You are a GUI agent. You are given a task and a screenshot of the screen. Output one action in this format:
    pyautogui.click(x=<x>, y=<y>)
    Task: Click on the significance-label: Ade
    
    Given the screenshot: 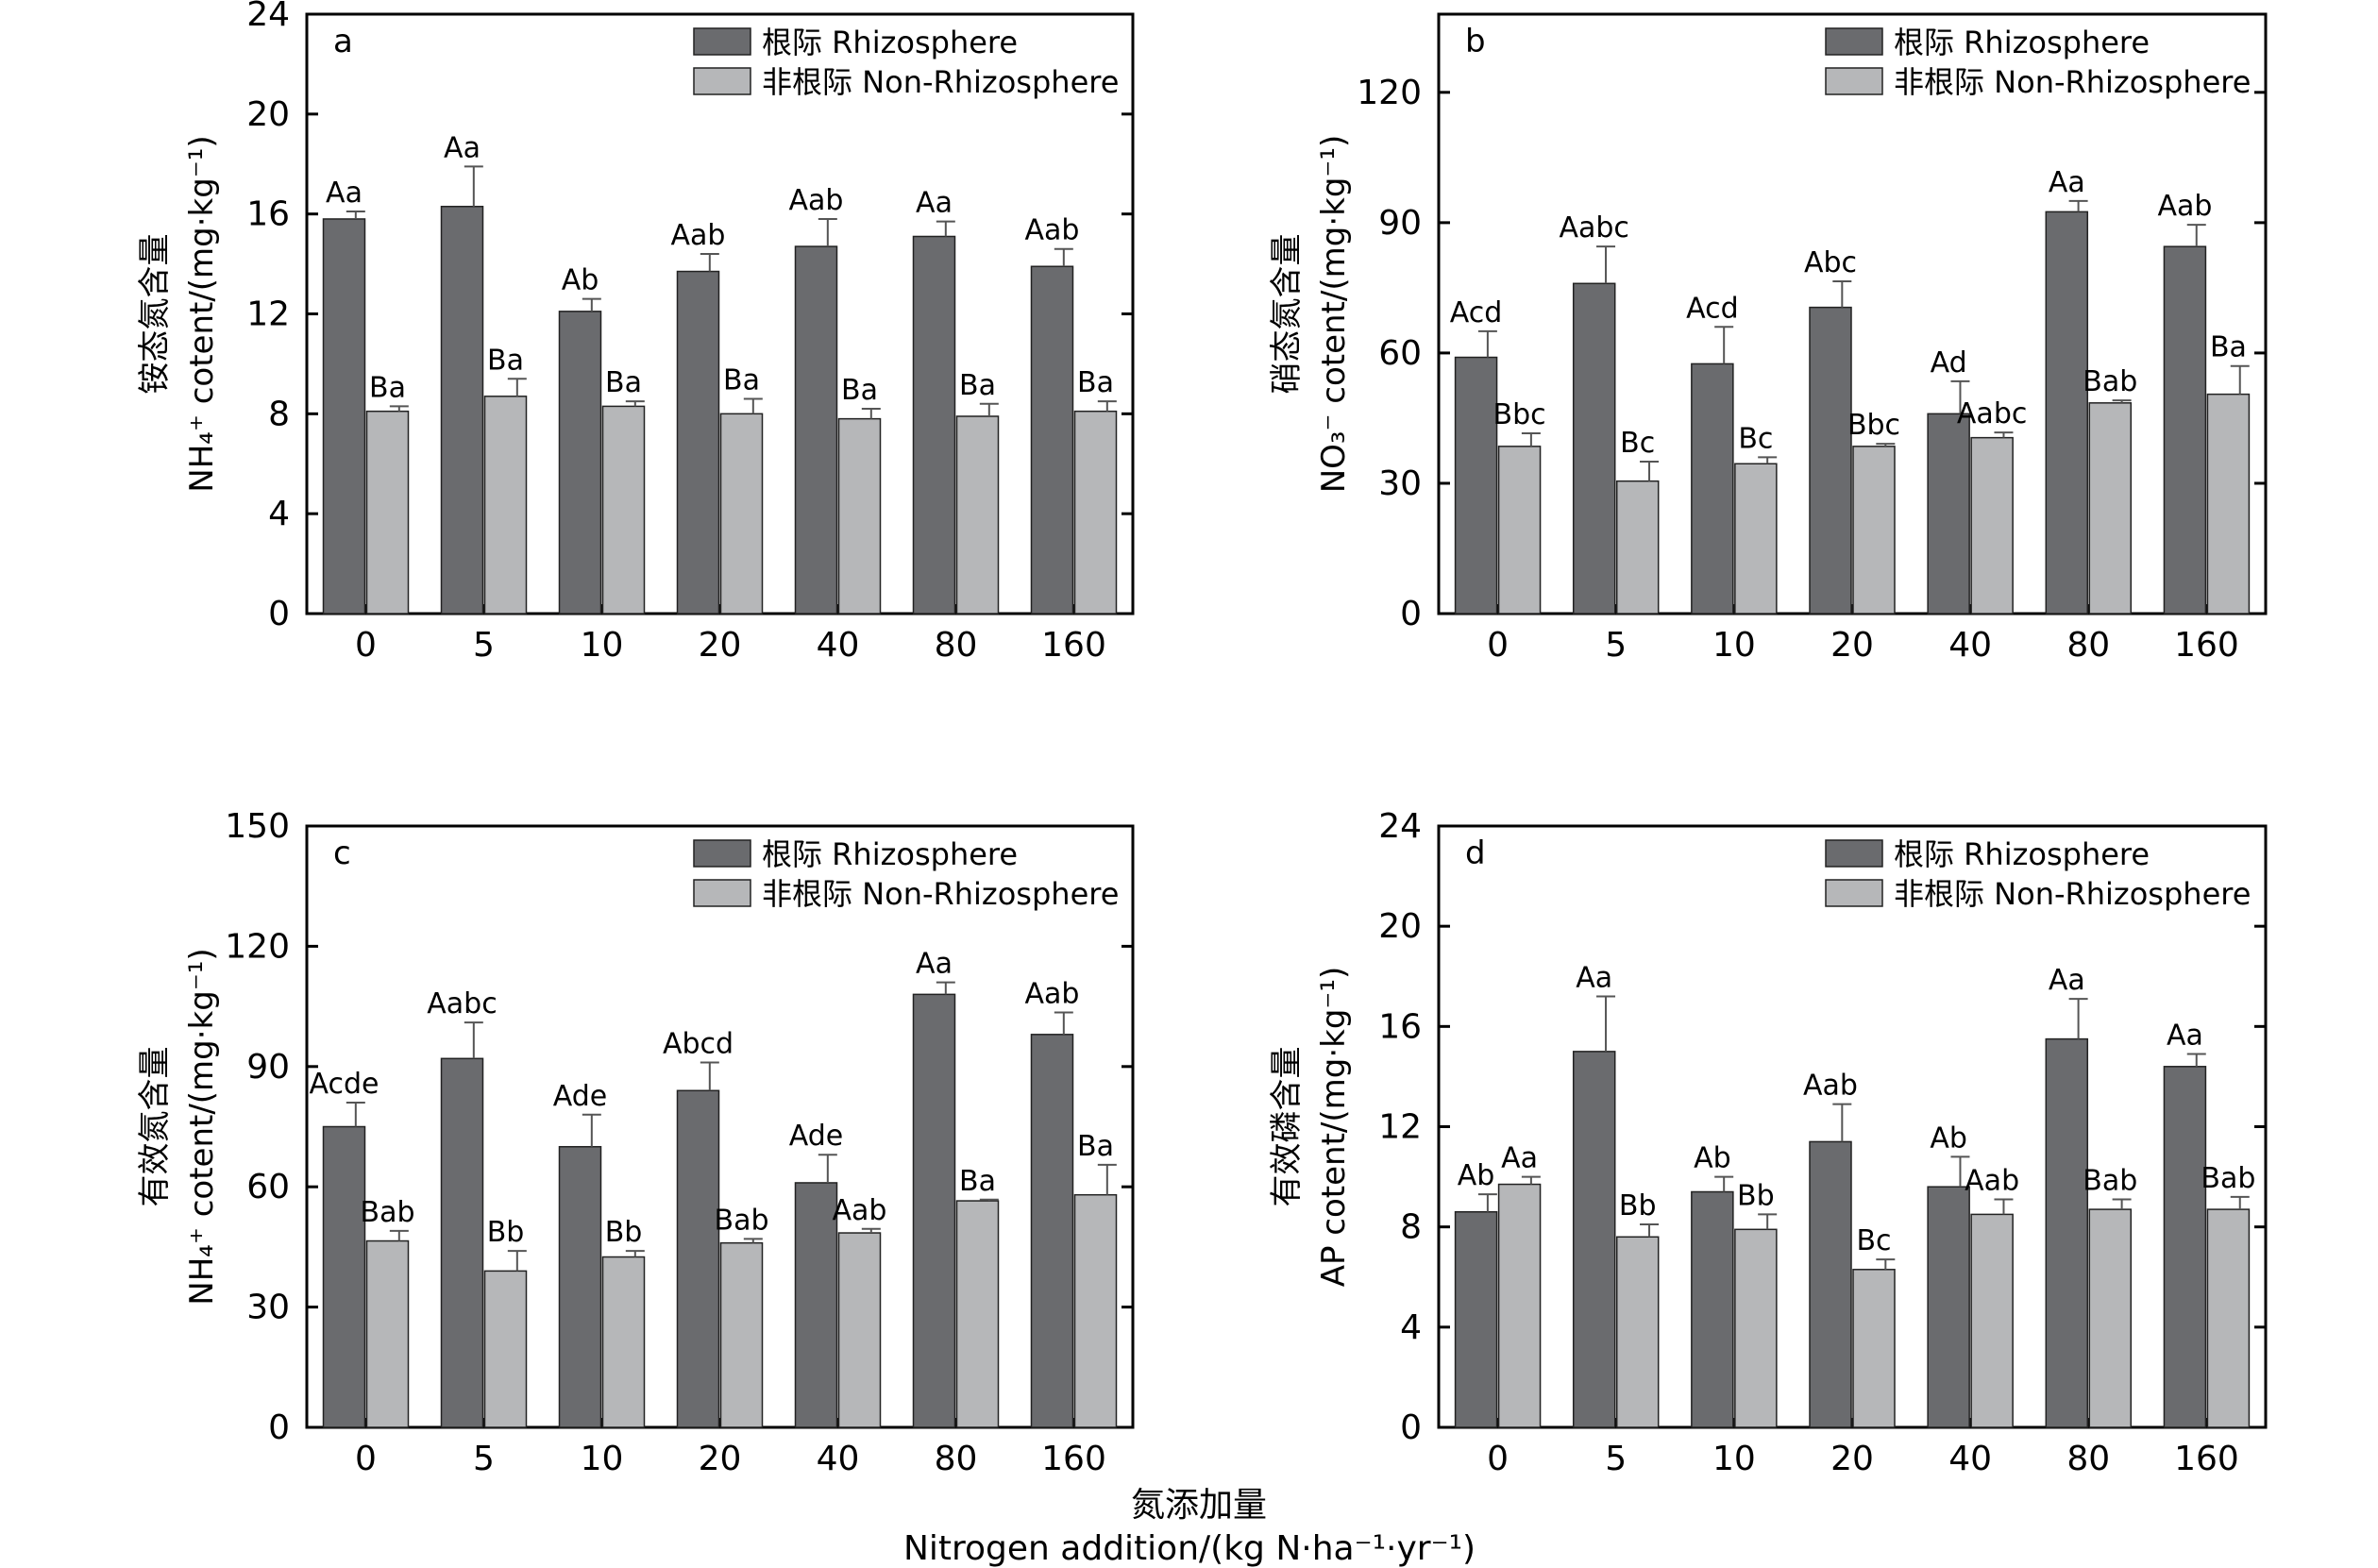 What is the action you would take?
    pyautogui.click(x=581, y=1096)
    